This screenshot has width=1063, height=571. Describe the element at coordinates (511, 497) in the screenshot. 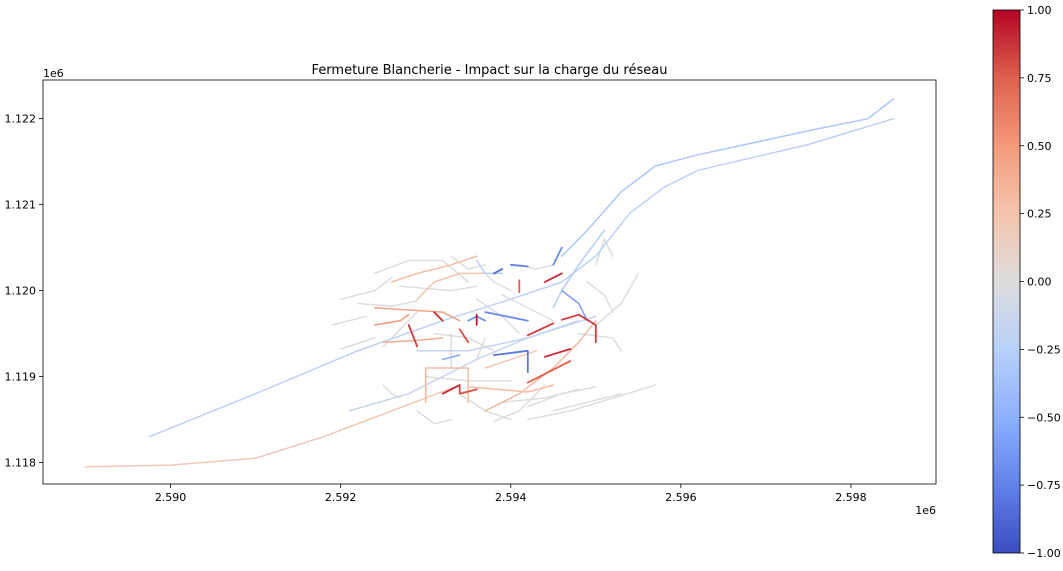

I see `x-tick-label: 2.594` at that location.